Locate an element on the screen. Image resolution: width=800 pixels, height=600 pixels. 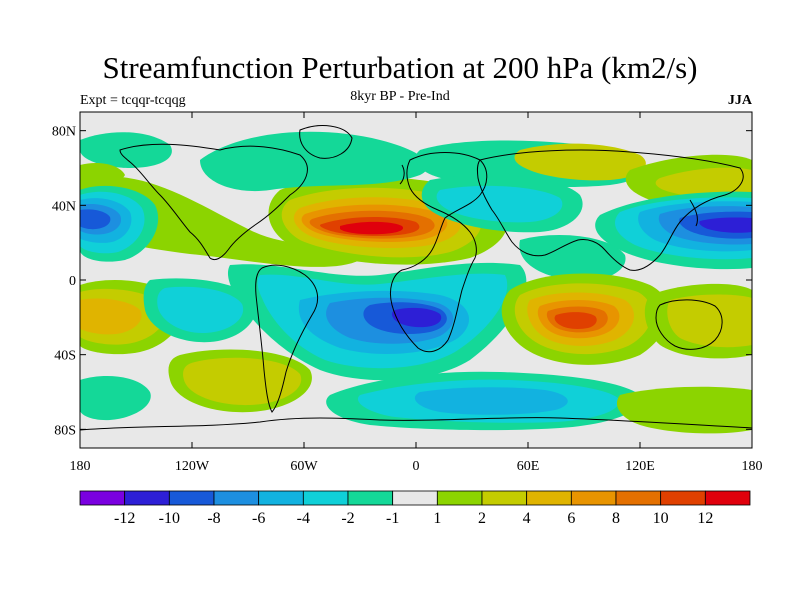
lat-label: 80S is located at coordinates (65, 430).